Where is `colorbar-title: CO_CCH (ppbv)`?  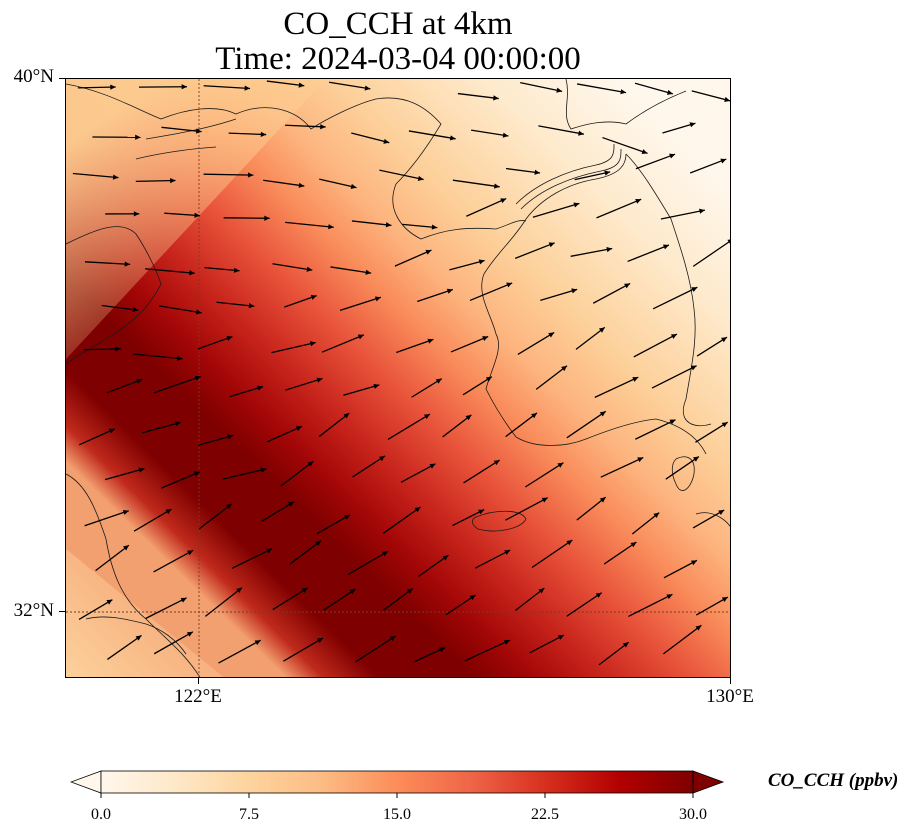
colorbar-title: CO_CCH (ppbv) is located at coordinates (833, 780).